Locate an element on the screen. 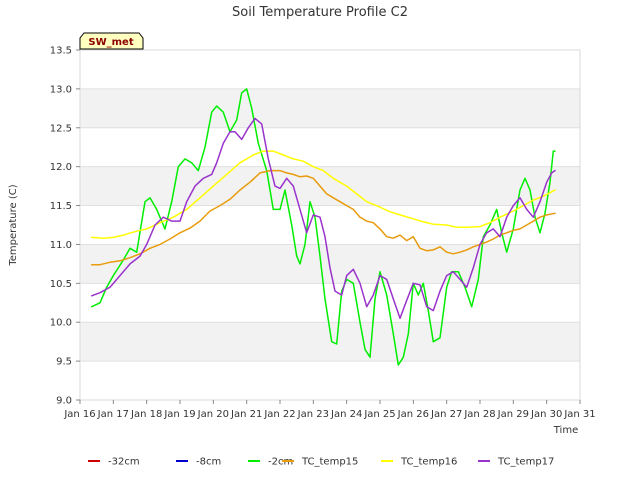  y-tick-label: 9.5 is located at coordinates (64, 362).